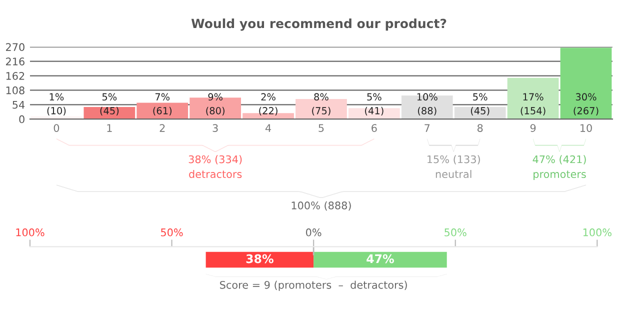 The height and width of the screenshot is (328, 638). What do you see at coordinates (380, 259) in the screenshot?
I see `text: 47%` at bounding box center [380, 259].